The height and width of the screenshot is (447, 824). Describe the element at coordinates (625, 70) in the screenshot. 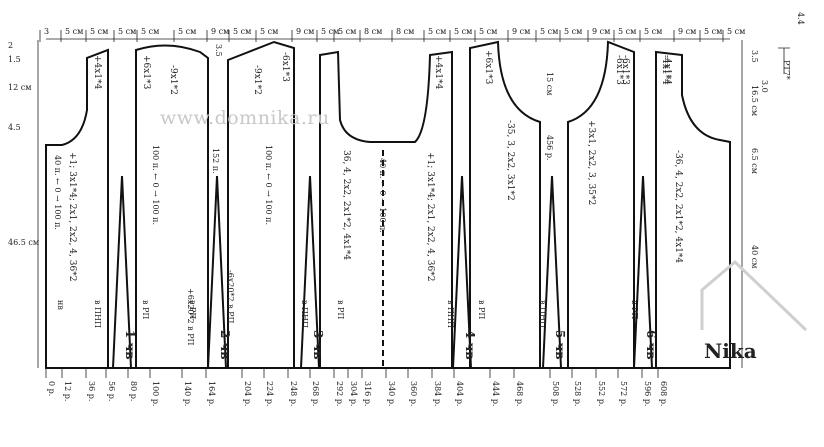

I see `sleeve-rule-10: -6x1*3` at that location.